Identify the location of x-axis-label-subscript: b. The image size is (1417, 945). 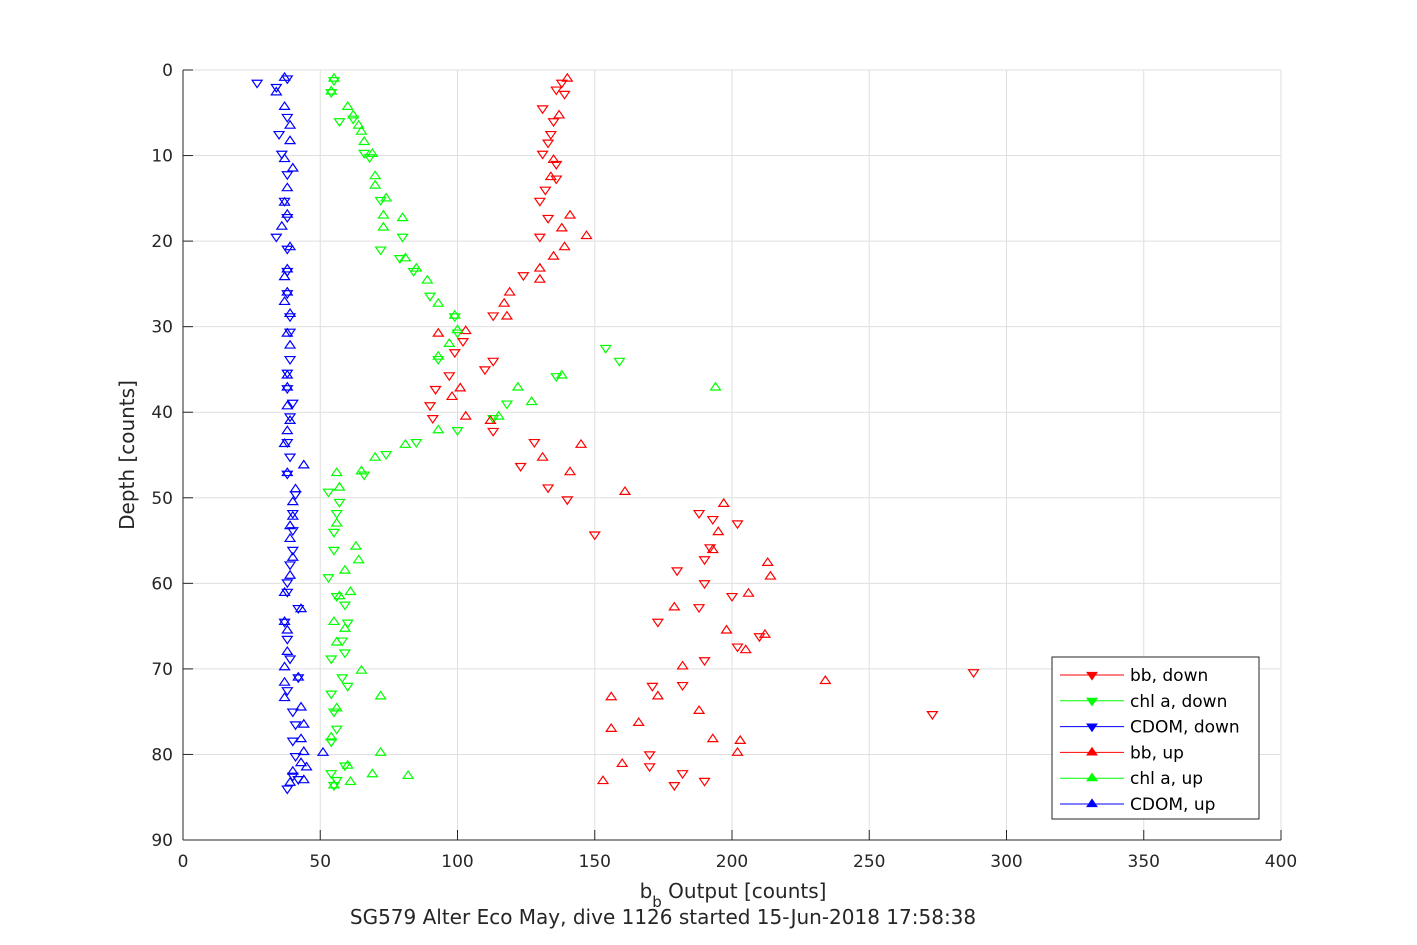
(657, 902).